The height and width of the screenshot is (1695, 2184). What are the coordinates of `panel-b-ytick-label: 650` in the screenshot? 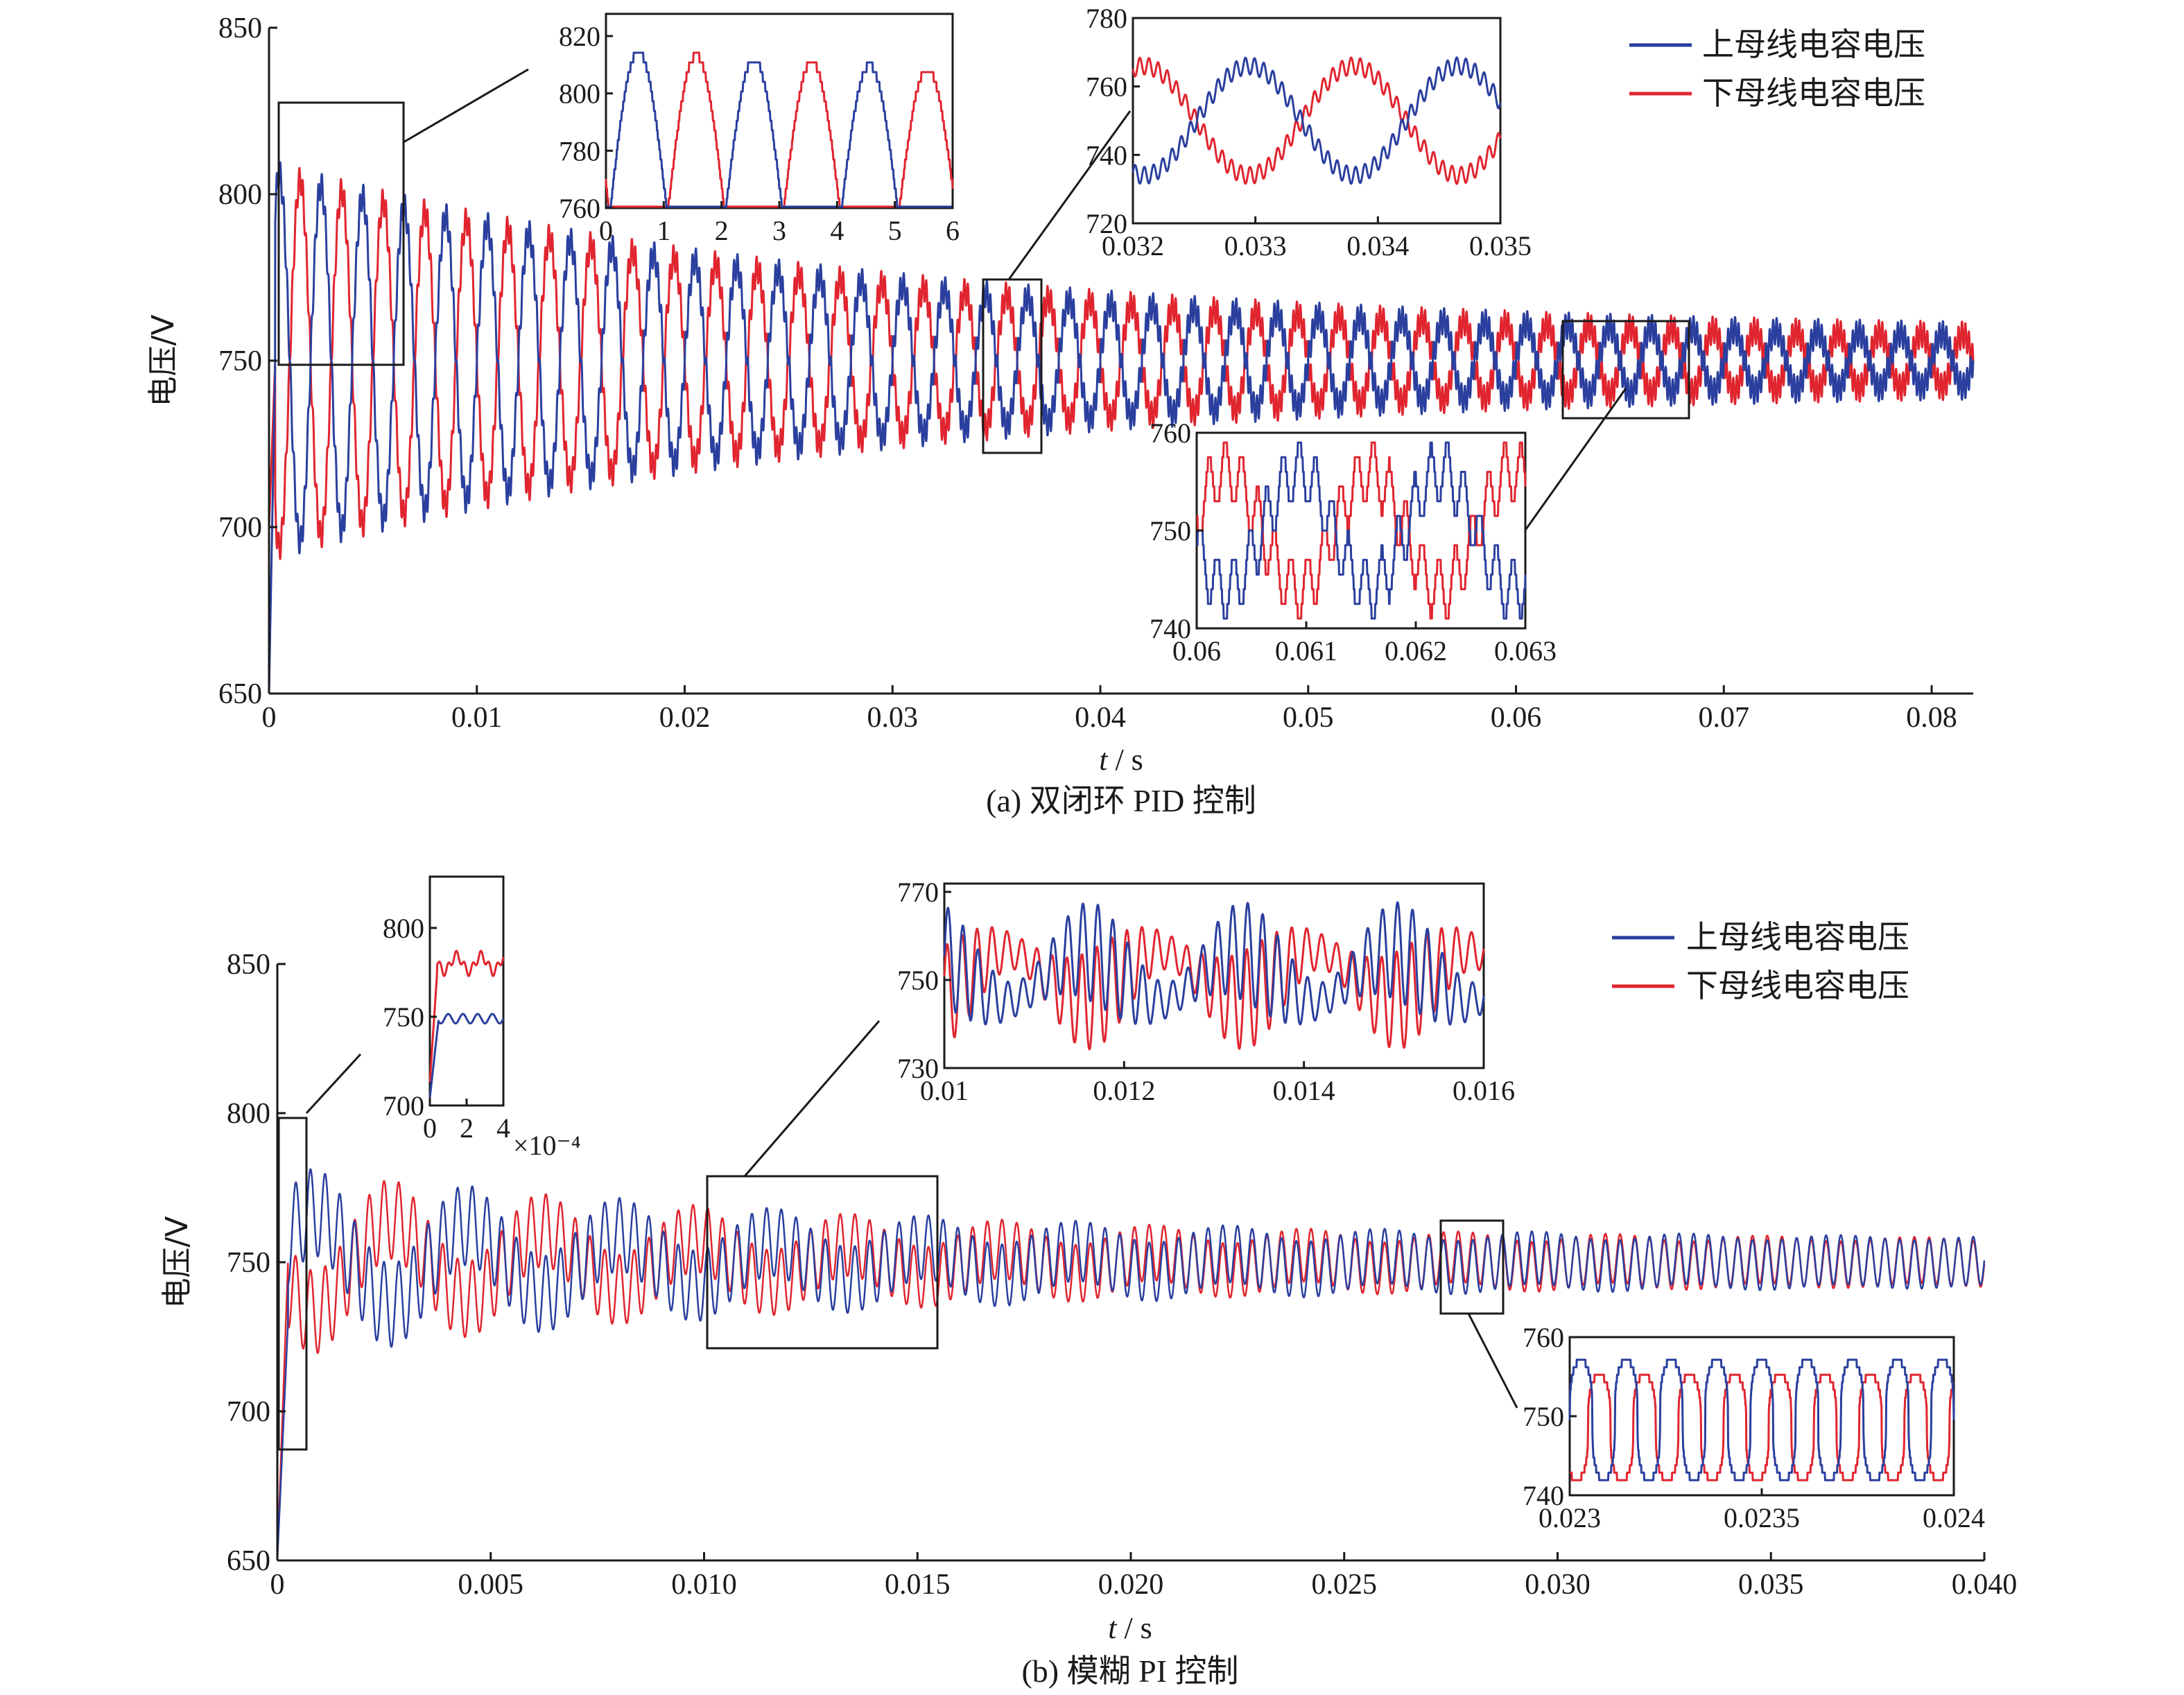 It's located at (249, 1561).